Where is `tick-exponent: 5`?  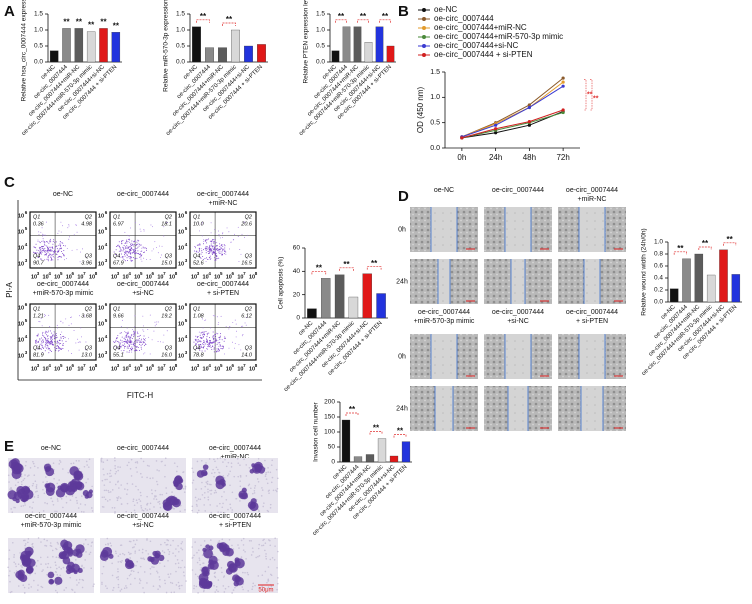 tick-exponent: 5 is located at coordinates (106, 228).